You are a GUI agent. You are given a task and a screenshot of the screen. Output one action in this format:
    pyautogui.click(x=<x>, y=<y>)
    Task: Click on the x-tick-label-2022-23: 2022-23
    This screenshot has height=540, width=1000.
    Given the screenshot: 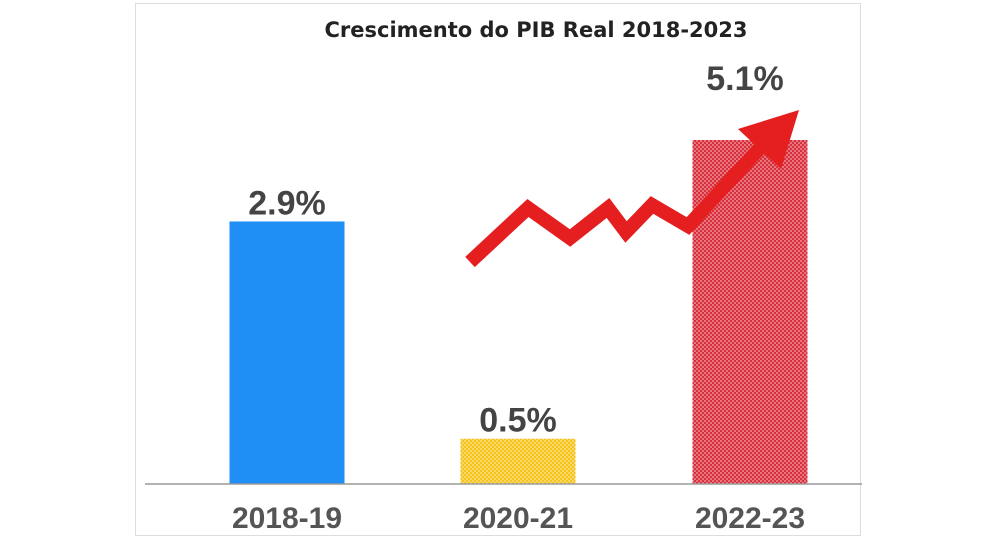 What is the action you would take?
    pyautogui.click(x=750, y=518)
    